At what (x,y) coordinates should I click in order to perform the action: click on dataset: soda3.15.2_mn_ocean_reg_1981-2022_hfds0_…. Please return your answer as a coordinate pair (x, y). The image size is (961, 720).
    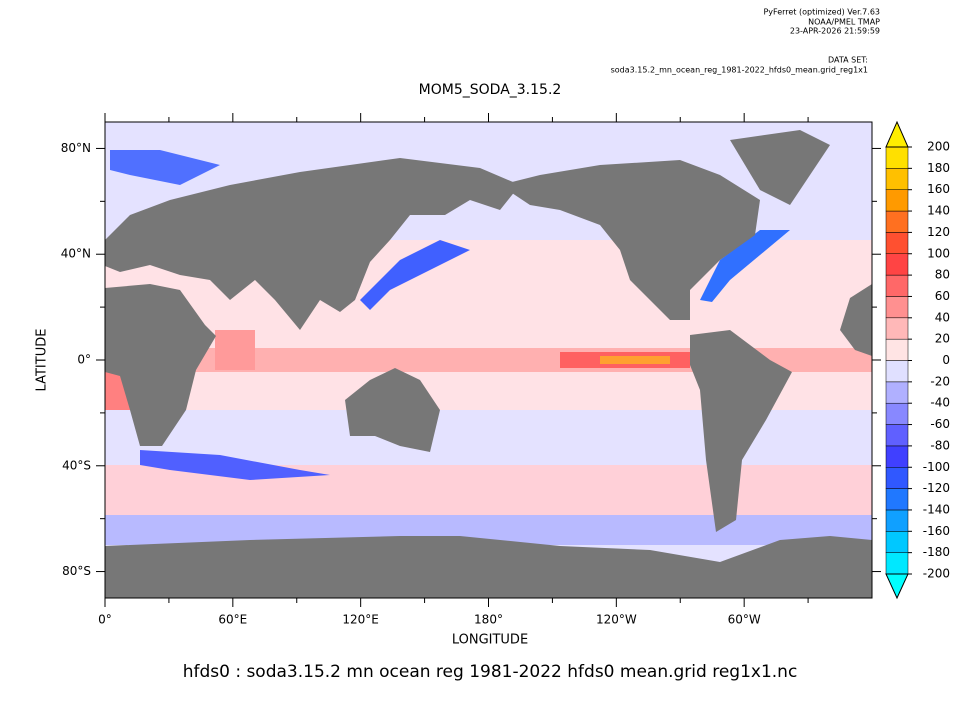
    Looking at the image, I should click on (739, 70).